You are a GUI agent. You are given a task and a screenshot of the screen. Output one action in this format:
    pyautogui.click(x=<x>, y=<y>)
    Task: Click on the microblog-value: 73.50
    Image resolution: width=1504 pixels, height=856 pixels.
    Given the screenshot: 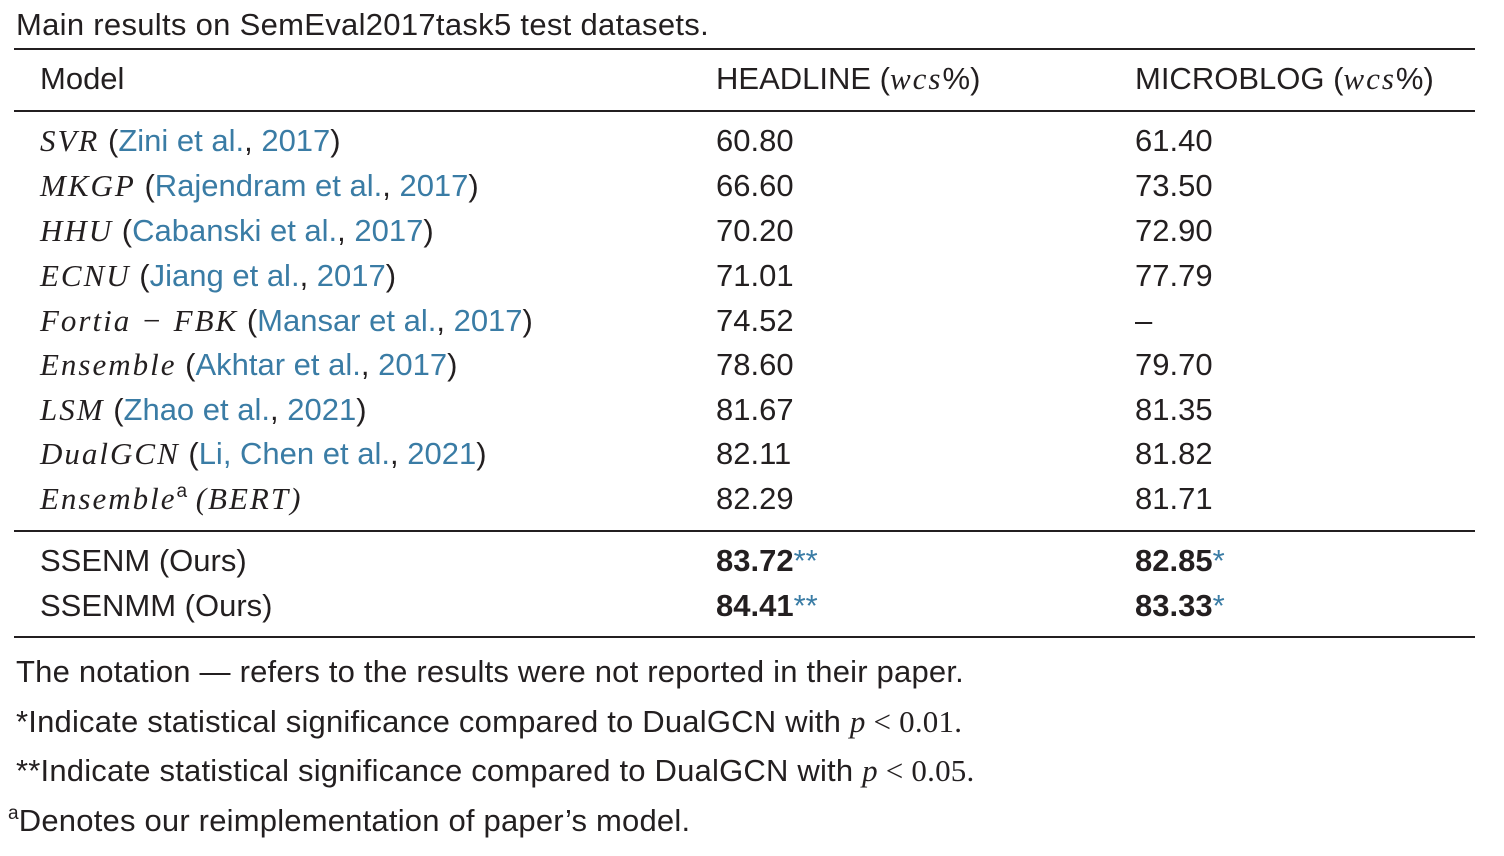 What is the action you would take?
    pyautogui.click(x=1174, y=185)
    